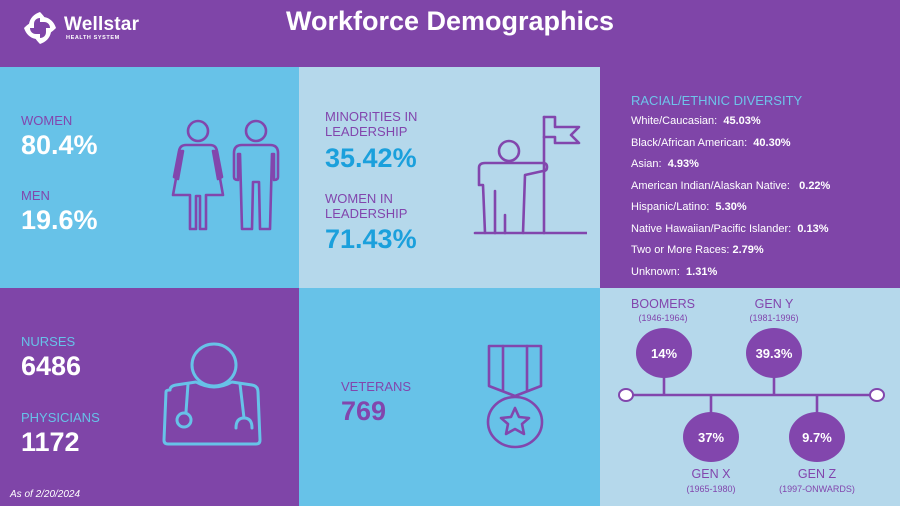  Describe the element at coordinates (674, 271) in the screenshot. I see `diversity-item: Unknown: 1.31%` at that location.